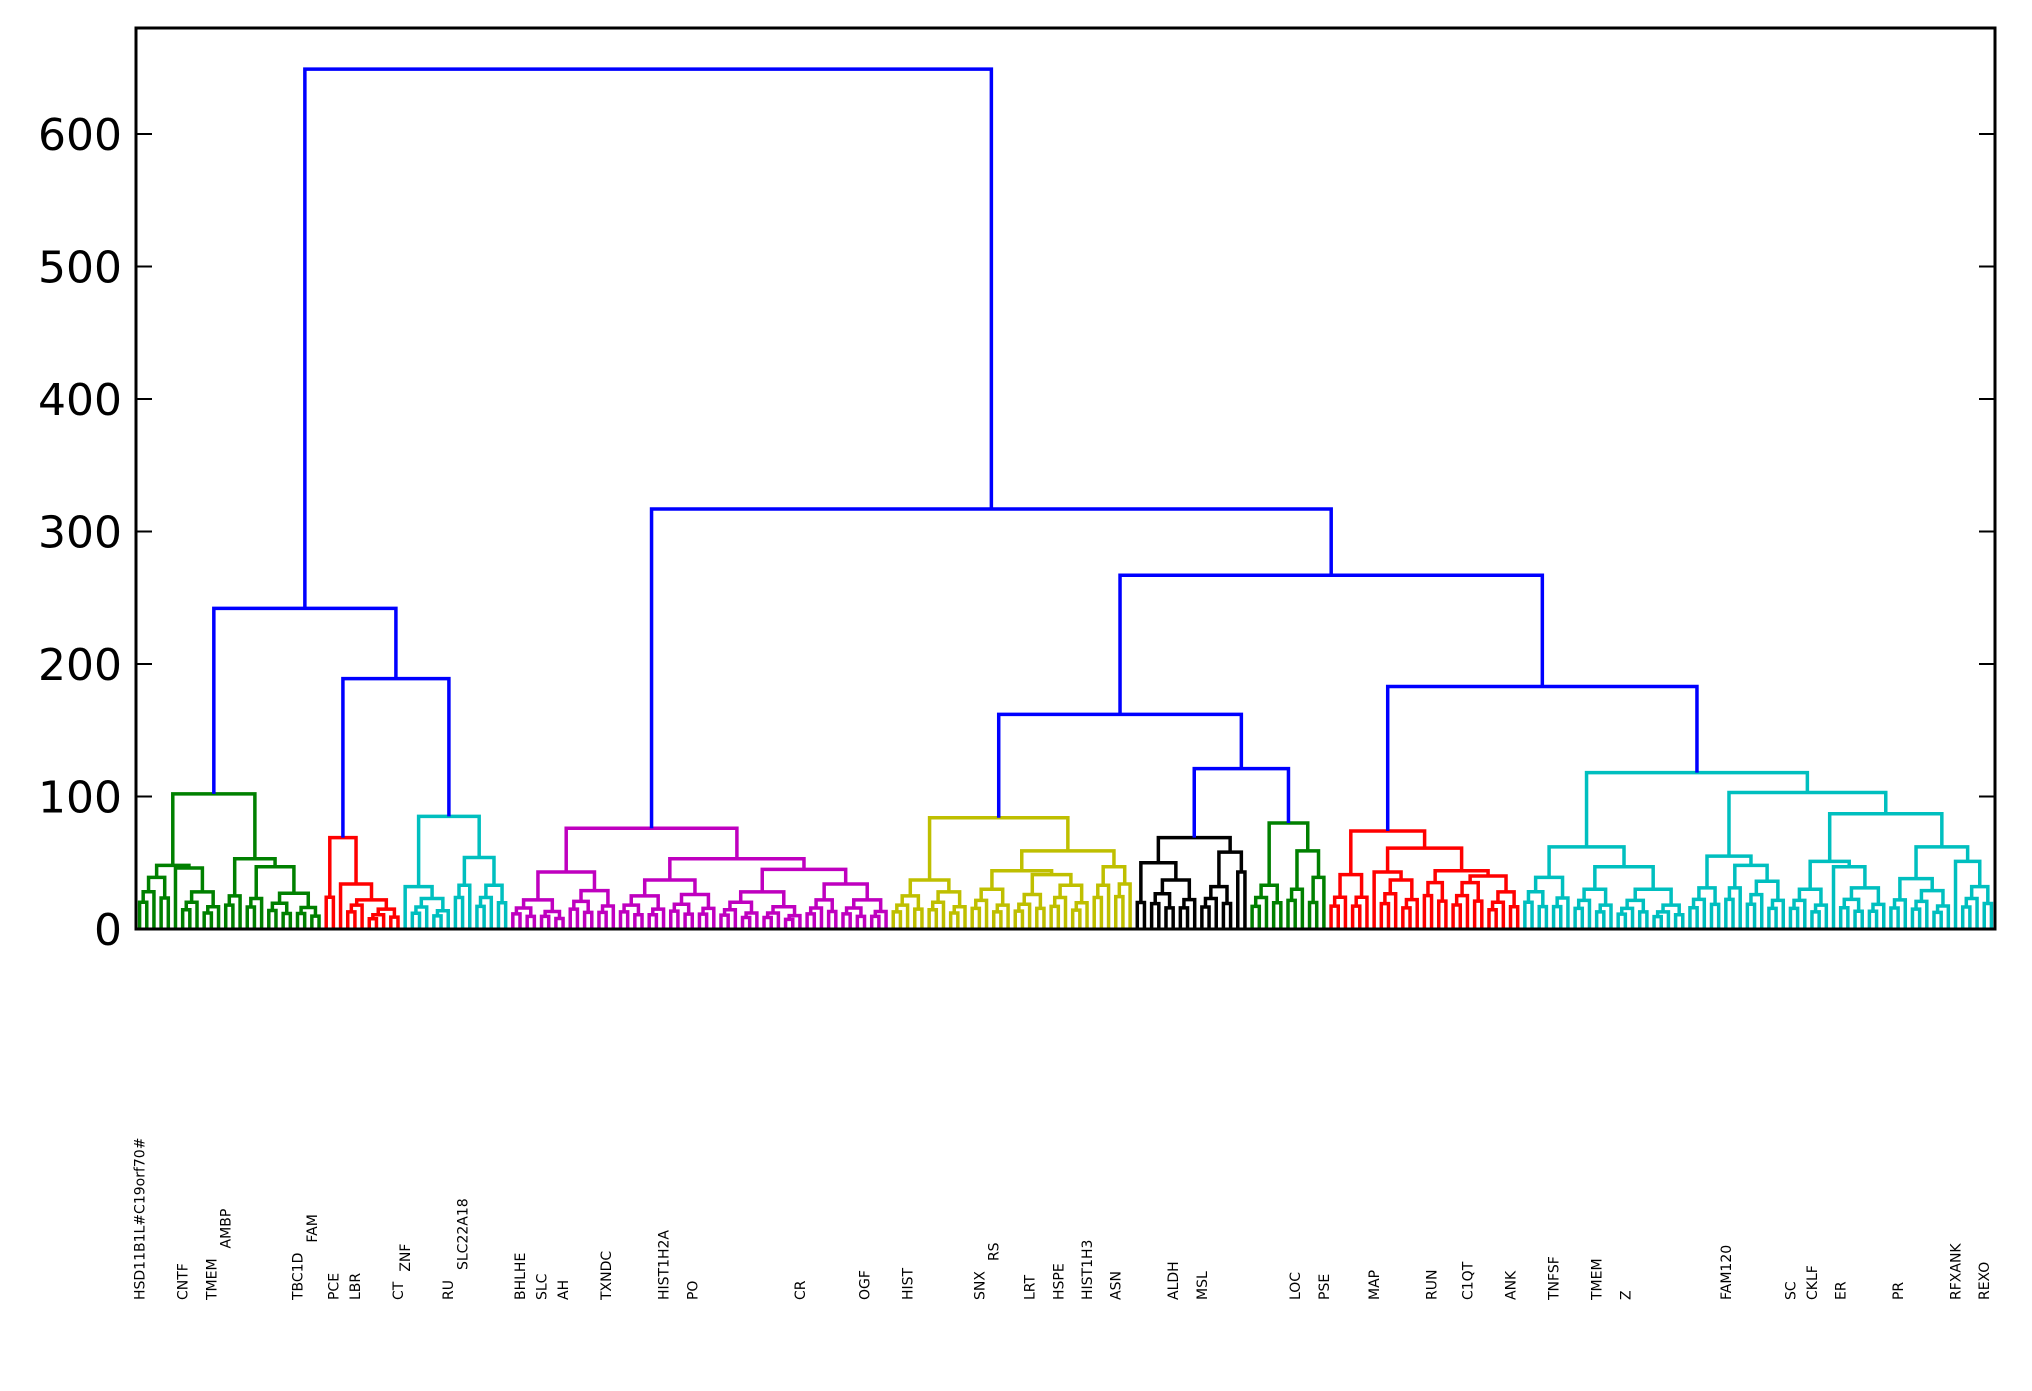 The width and height of the screenshot is (2032, 1391). I want to click on leaf-label: SNX, so click(980, 1285).